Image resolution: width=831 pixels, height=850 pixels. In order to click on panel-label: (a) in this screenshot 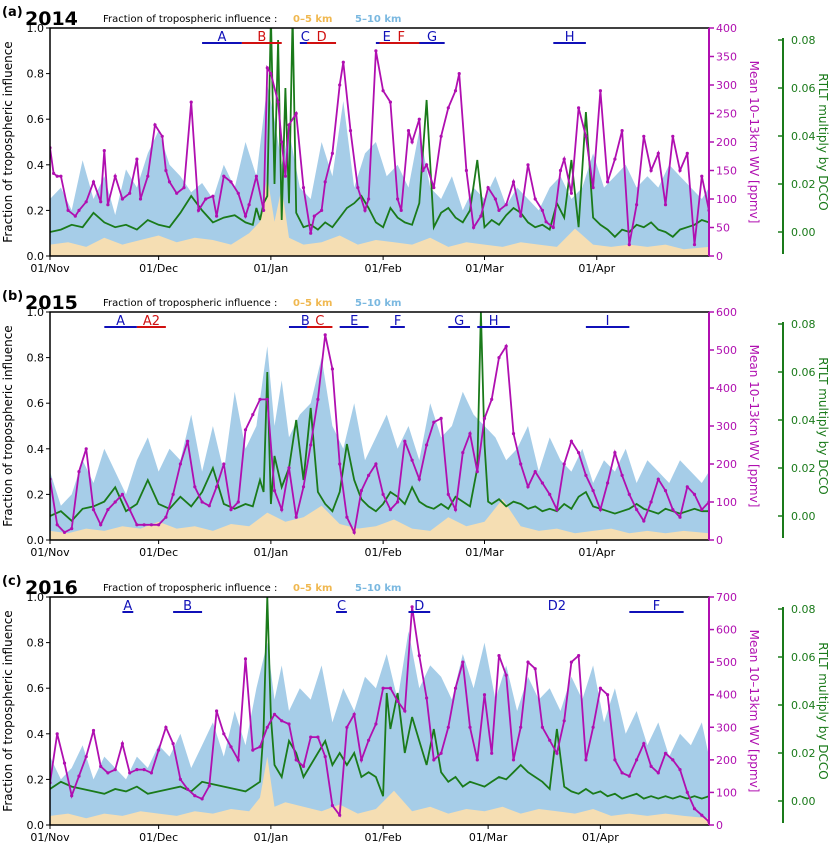, I will do `click(12, 12)`.